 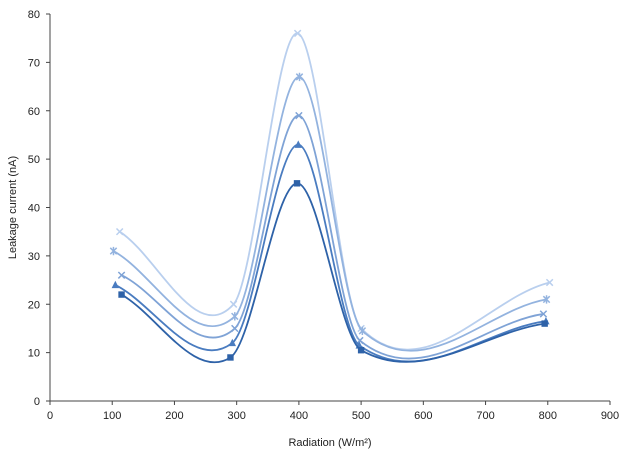 What do you see at coordinates (37, 402) in the screenshot?
I see `y-tick-label: 0` at bounding box center [37, 402].